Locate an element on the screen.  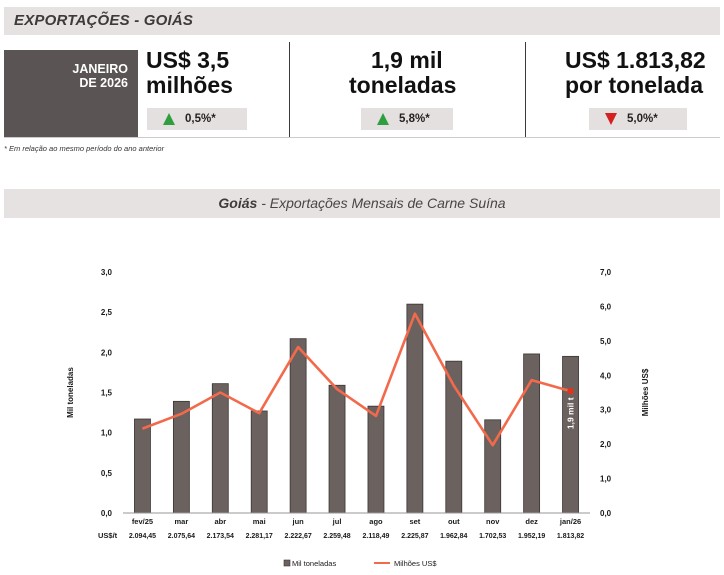
price-row-label: US$/t is located at coordinates (108, 535).